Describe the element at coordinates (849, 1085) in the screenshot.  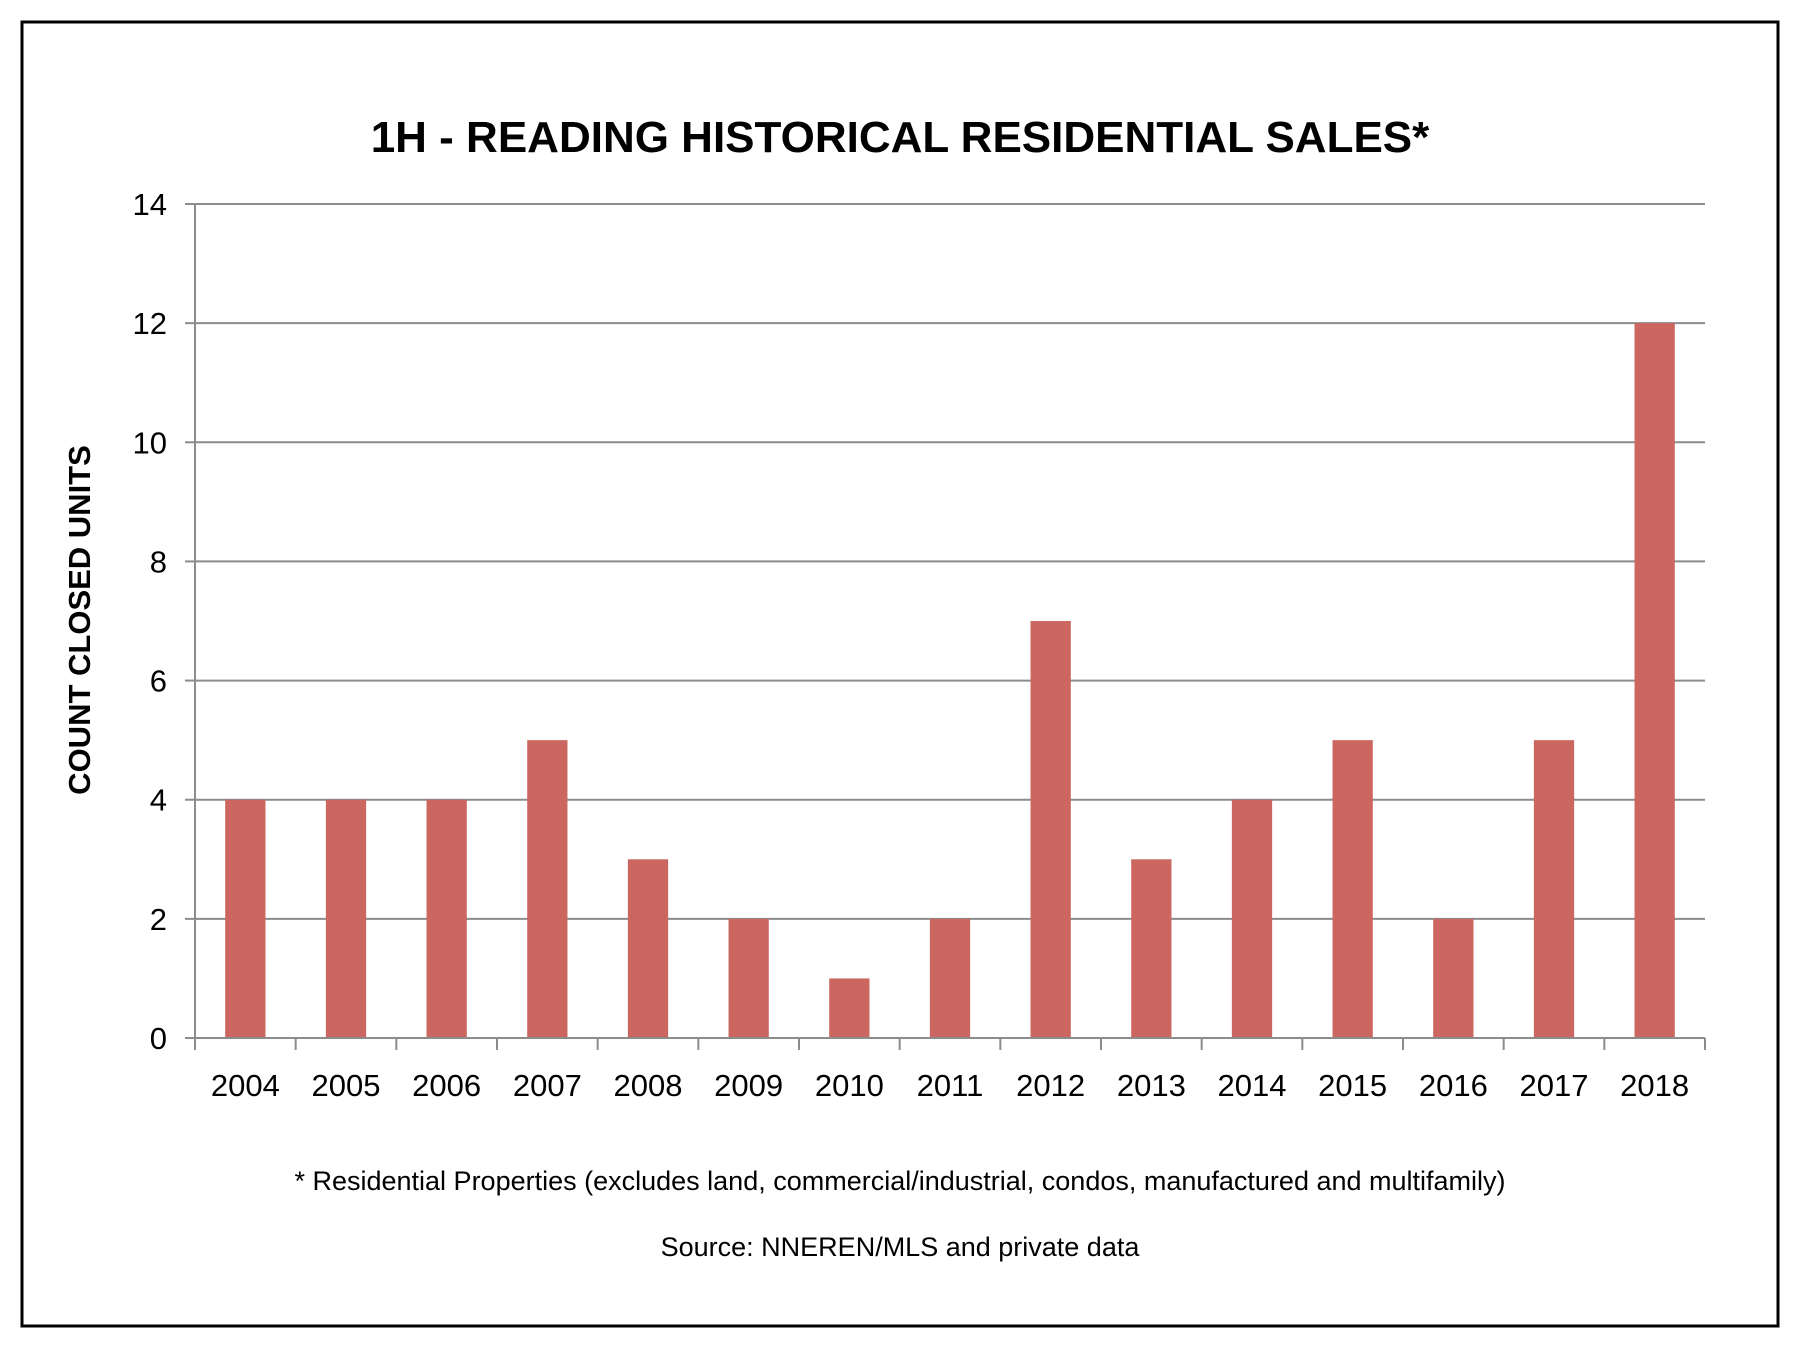
I see `x-tick-label: 2010` at that location.